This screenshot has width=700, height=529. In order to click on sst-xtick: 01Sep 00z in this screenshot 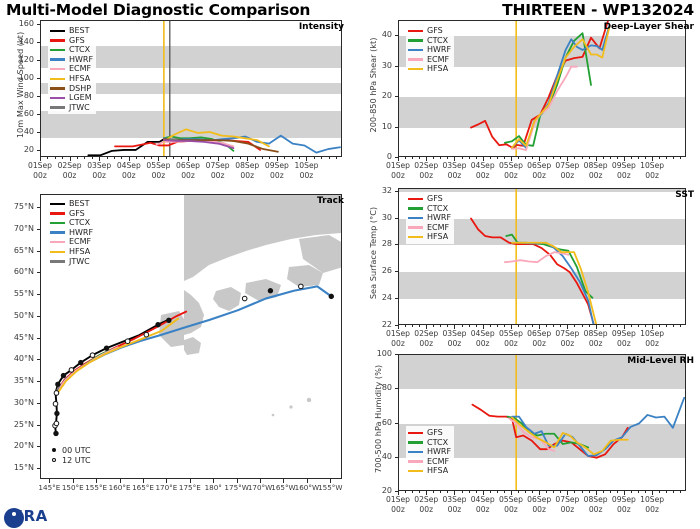, I will do `click(398, 338)`.